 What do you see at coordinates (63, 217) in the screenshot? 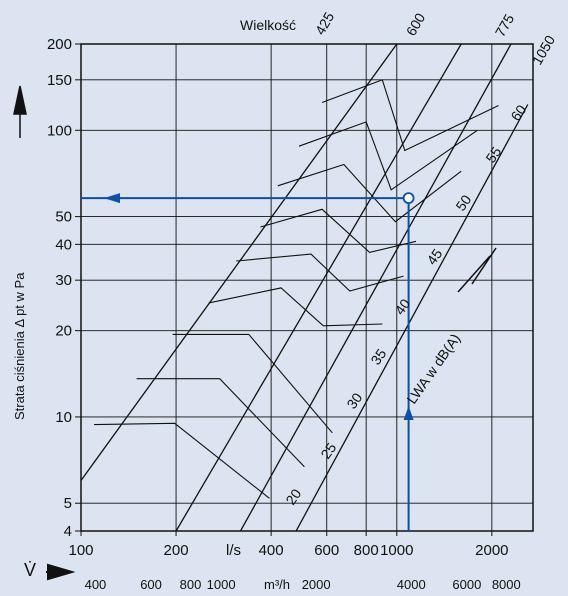
I see `y-tick-label: 50` at bounding box center [63, 217].